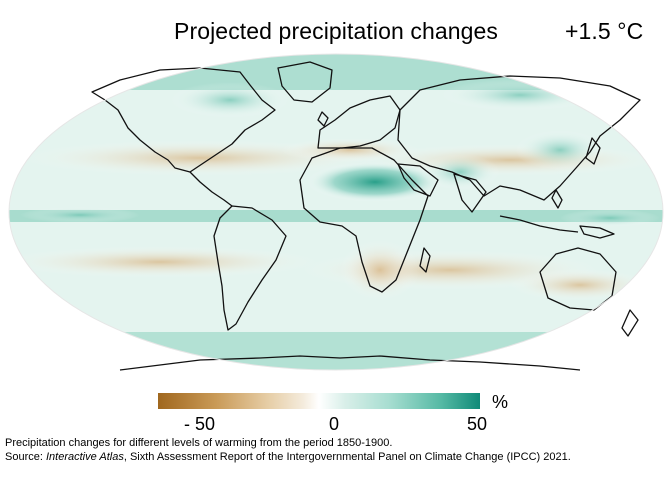 This screenshot has width=672, height=480. Describe the element at coordinates (578, 279) in the screenshot. I see `australia-outline` at that location.